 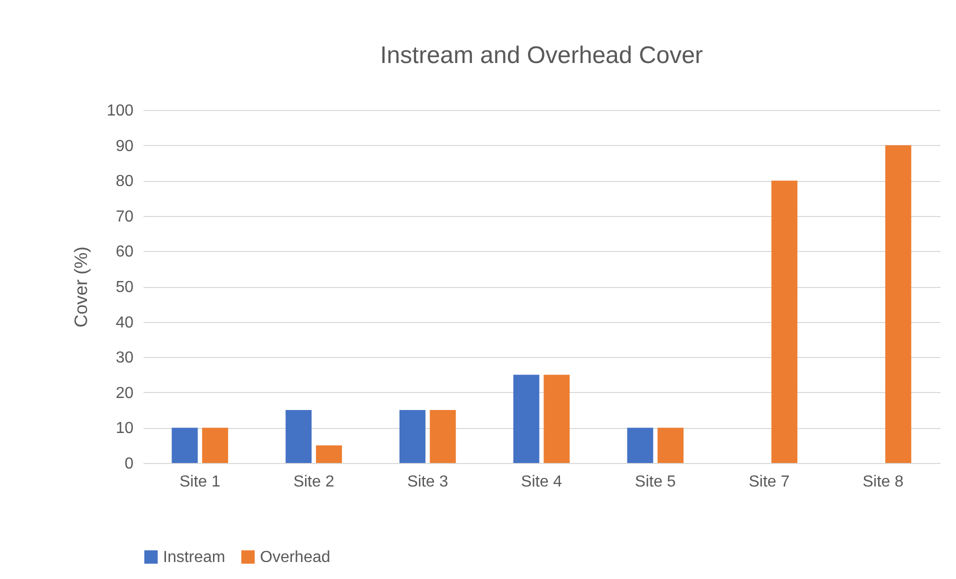 What do you see at coordinates (541, 55) in the screenshot?
I see `chart-title: Instream and Overhead Cover` at bounding box center [541, 55].